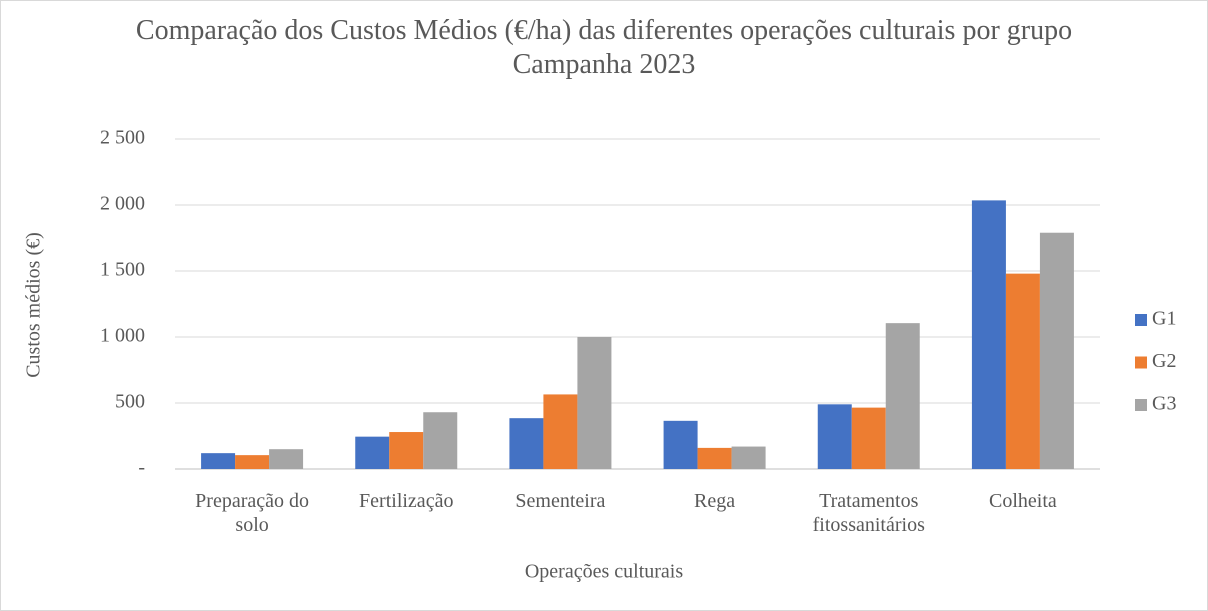  I want to click on legend-label: G3, so click(1164, 404).